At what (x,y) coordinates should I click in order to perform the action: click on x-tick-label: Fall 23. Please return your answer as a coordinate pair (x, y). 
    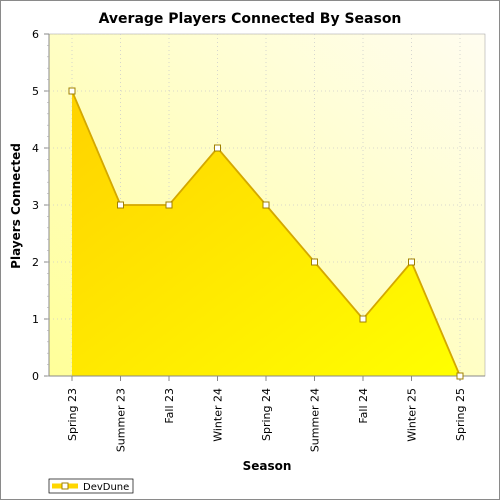
    Looking at the image, I should click on (169, 406).